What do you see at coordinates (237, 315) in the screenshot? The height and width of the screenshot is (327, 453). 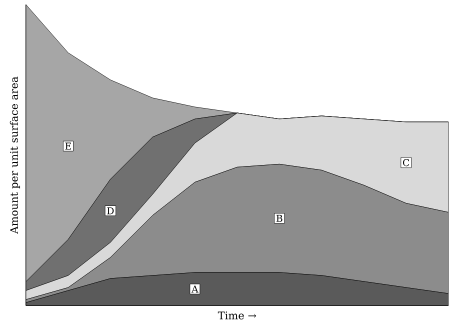 I see `x-axis-title: Time →` at bounding box center [237, 315].